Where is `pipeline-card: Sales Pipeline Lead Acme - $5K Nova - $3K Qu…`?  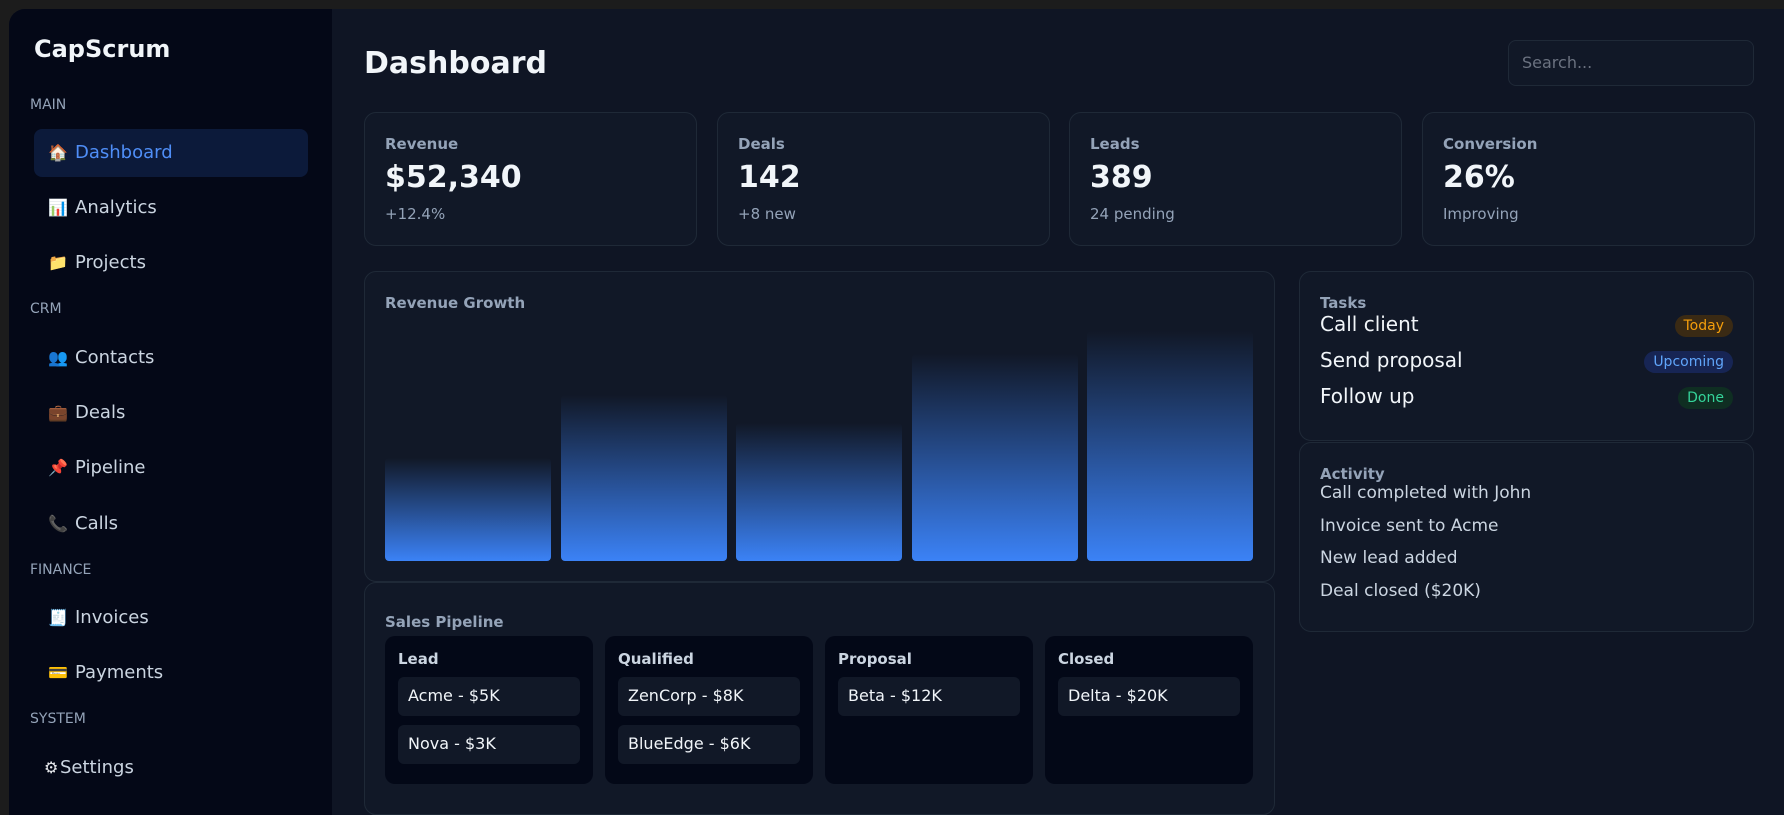
pipeline-card: Sales Pipeline Lead Acme - $5K Nova - $3K Qu… is located at coordinates (819, 698).